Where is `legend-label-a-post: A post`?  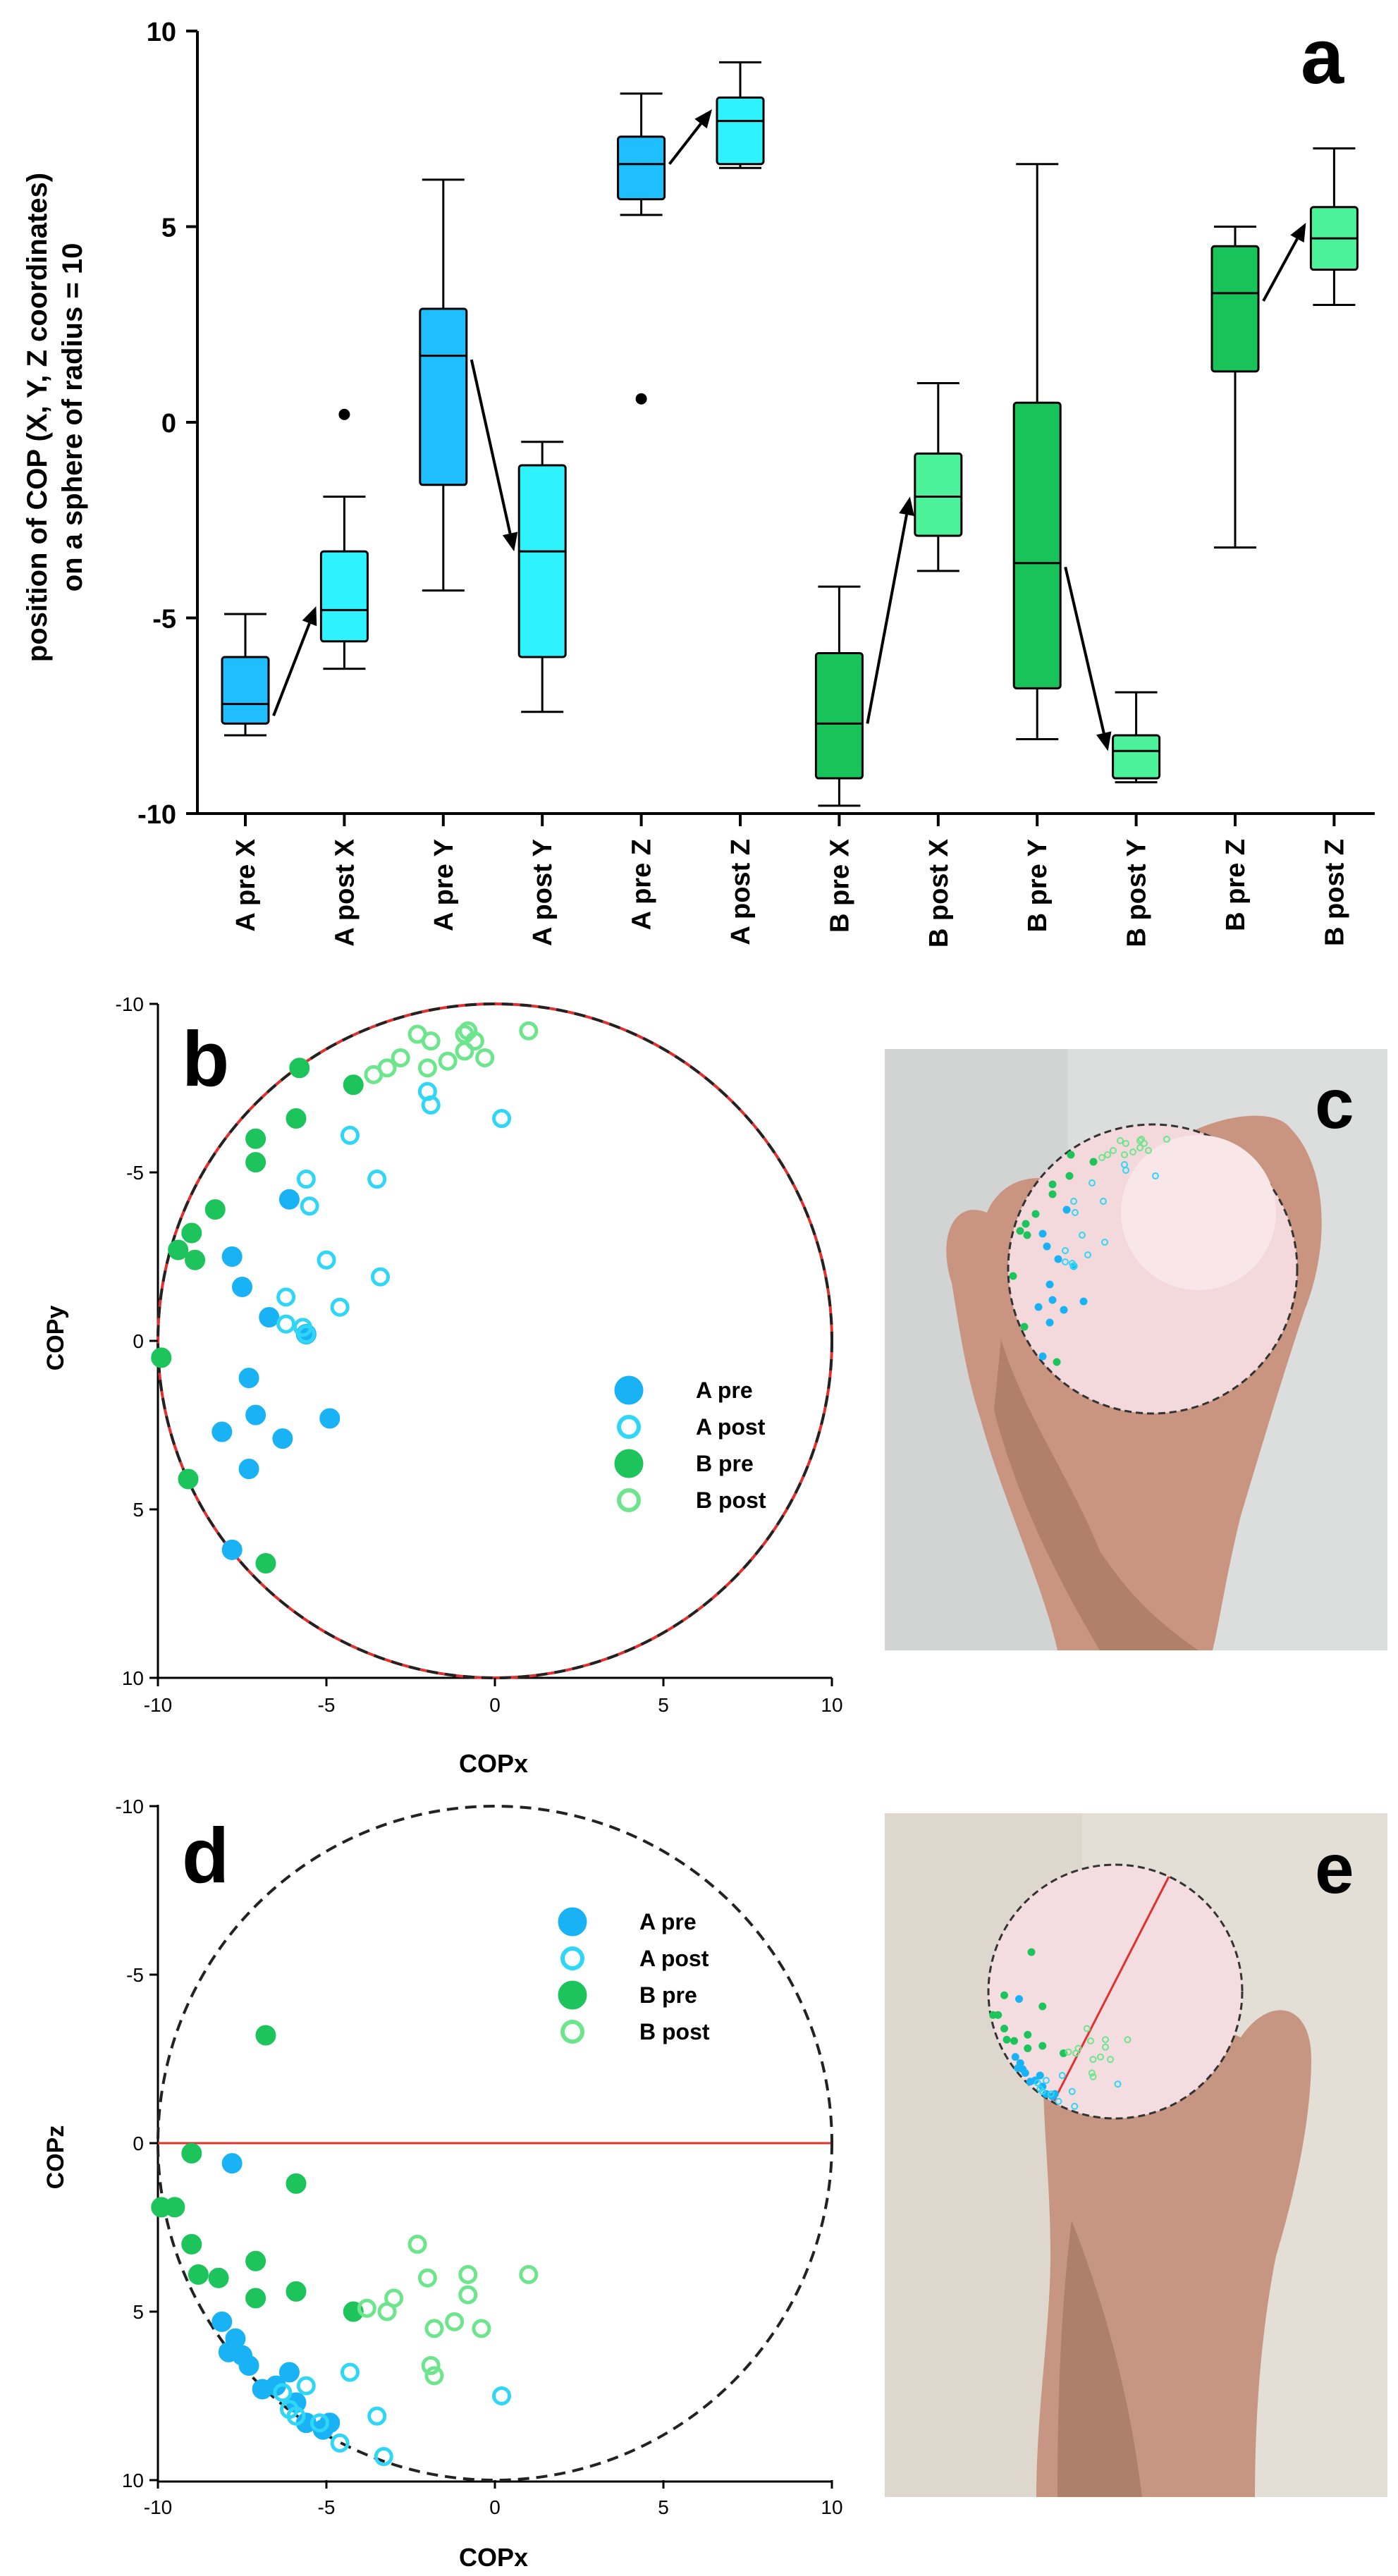 legend-label-a-post: A post is located at coordinates (731, 1427).